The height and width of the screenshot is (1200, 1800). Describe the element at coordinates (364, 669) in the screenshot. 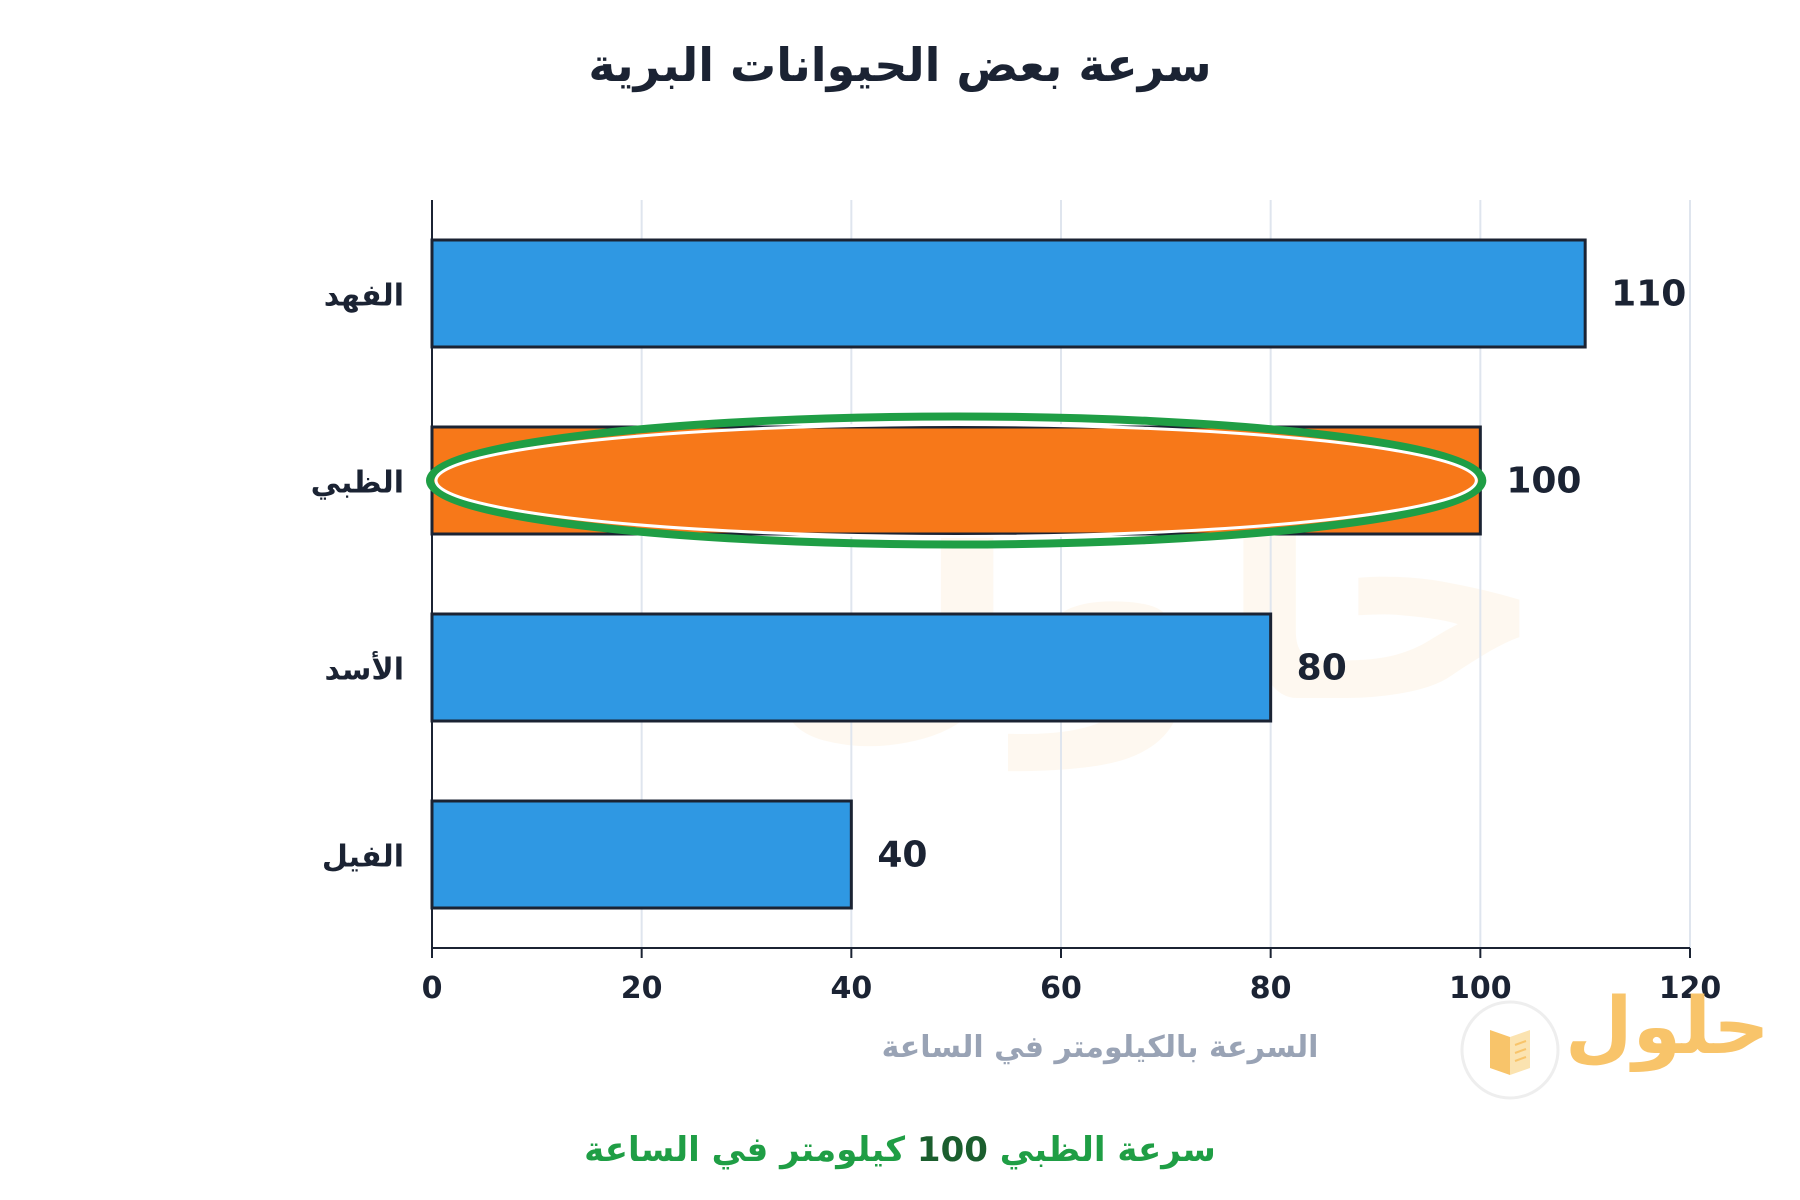

I see `category-label: الأسد` at that location.